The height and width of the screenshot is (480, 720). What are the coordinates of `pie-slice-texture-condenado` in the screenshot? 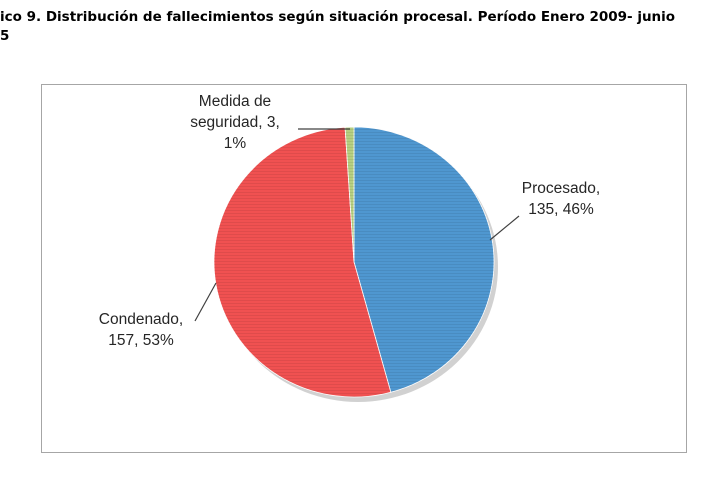 It's located at (302, 262).